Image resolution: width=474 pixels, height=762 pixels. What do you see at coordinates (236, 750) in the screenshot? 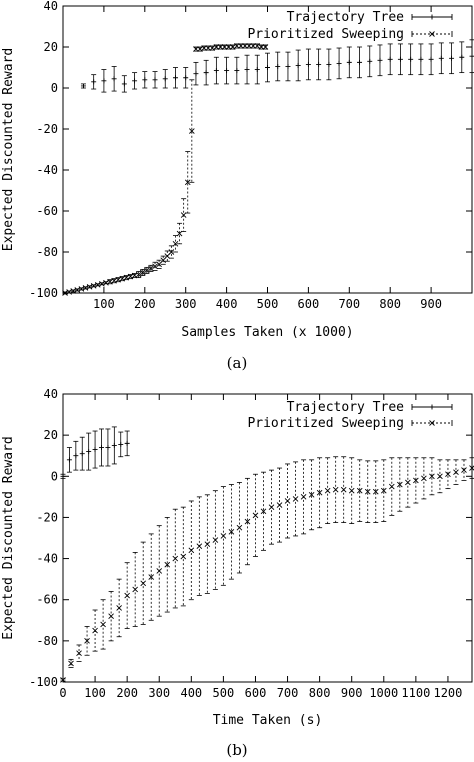
I see `figure-caption: (b)` at bounding box center [236, 750].